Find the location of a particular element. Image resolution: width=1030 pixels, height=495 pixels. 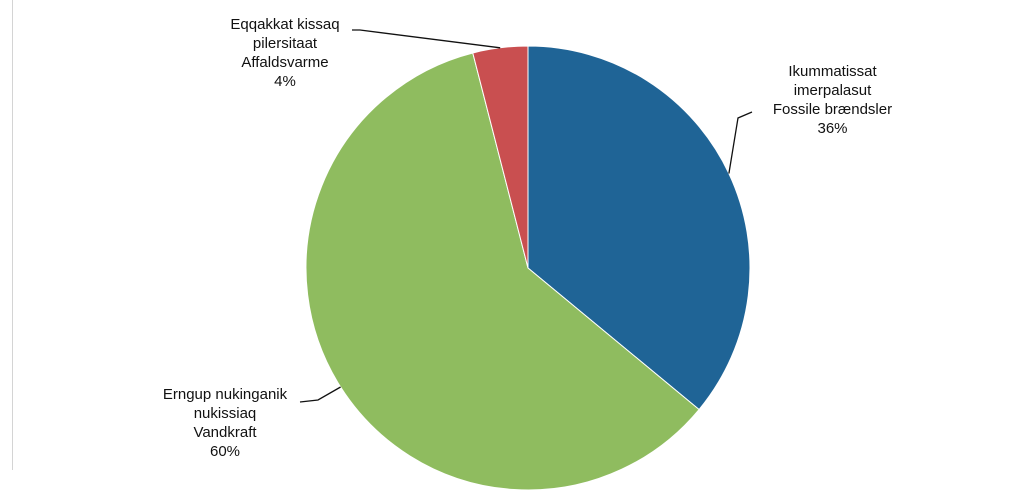

slice-label-line: Eqqakkat kissaq is located at coordinates (285, 24).